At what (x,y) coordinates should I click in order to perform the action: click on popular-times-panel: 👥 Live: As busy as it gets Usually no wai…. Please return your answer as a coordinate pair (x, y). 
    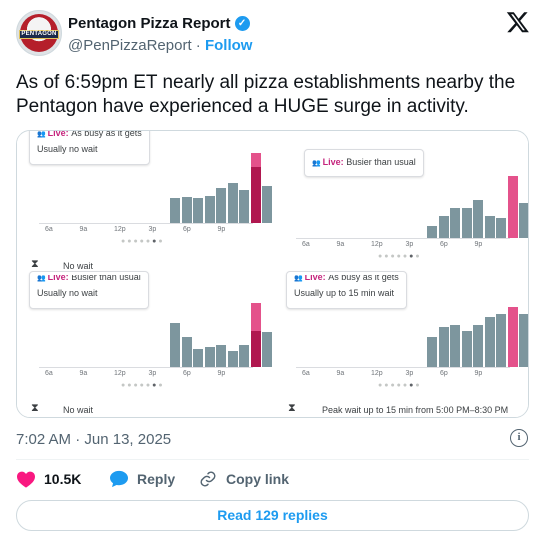
    Looking at the image, I should click on (156, 203).